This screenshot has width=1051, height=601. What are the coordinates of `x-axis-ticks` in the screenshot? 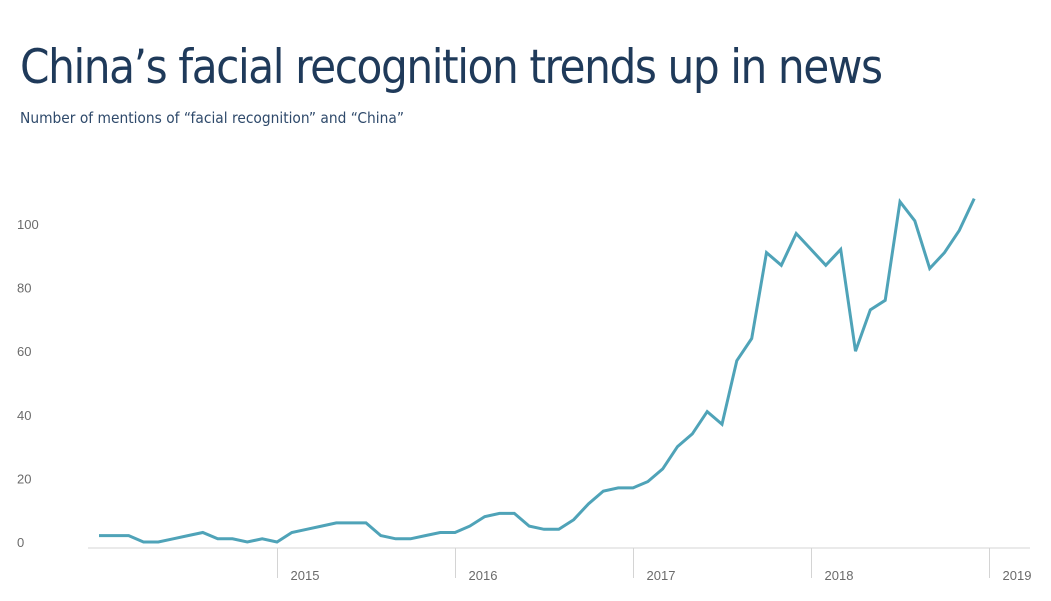 It's located at (633, 563).